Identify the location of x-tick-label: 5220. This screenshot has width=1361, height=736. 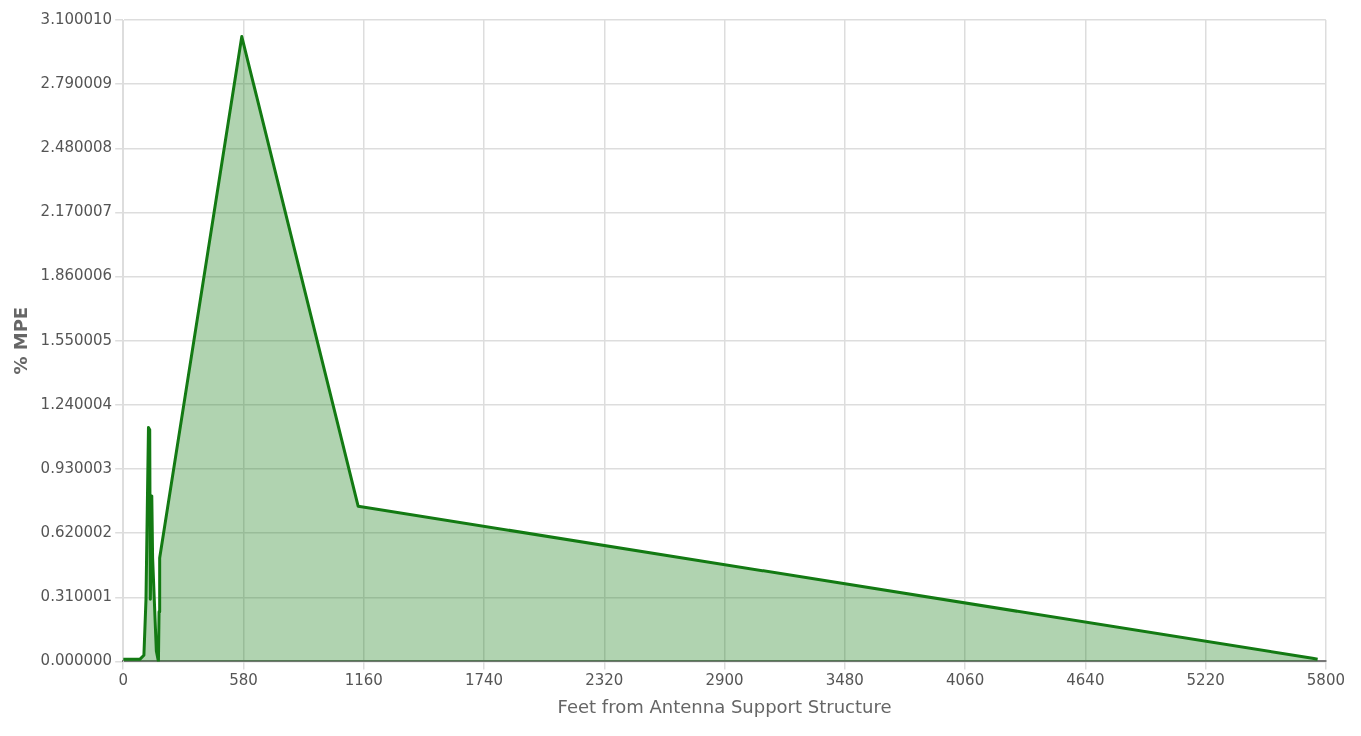
(1205, 680).